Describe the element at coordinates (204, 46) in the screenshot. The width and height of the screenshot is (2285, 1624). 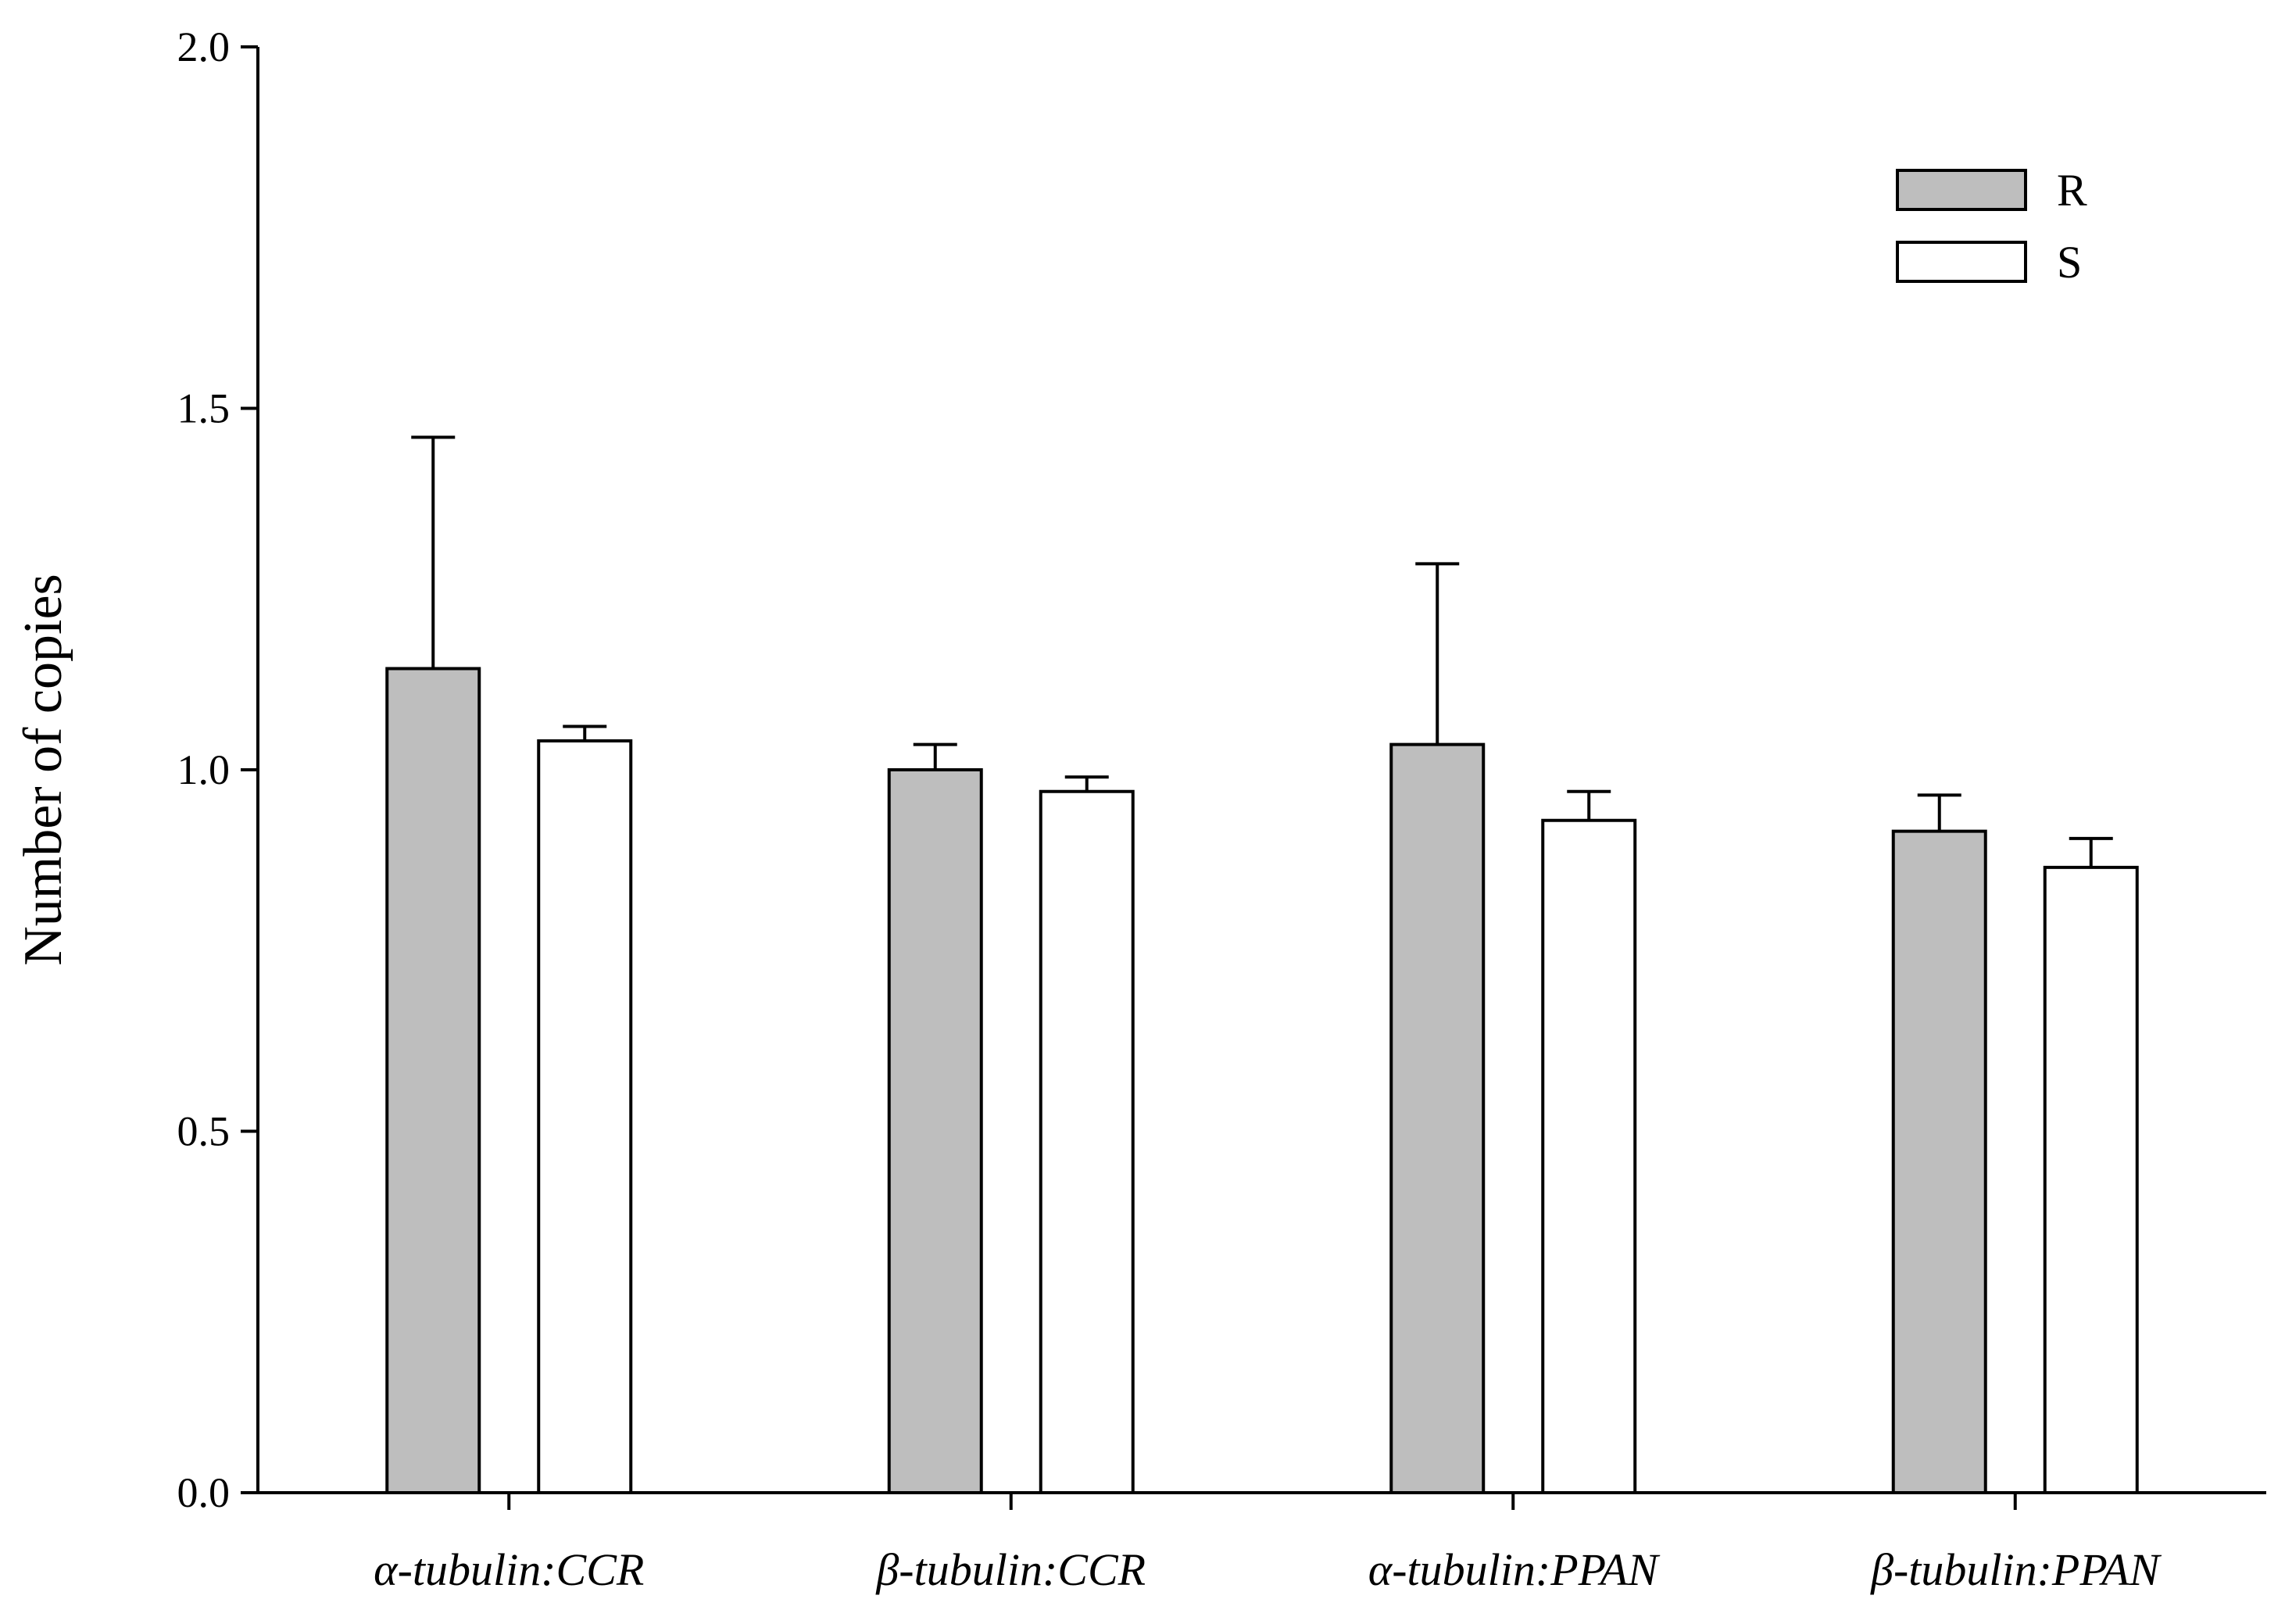
I see `y-tick-label: 2.0` at that location.